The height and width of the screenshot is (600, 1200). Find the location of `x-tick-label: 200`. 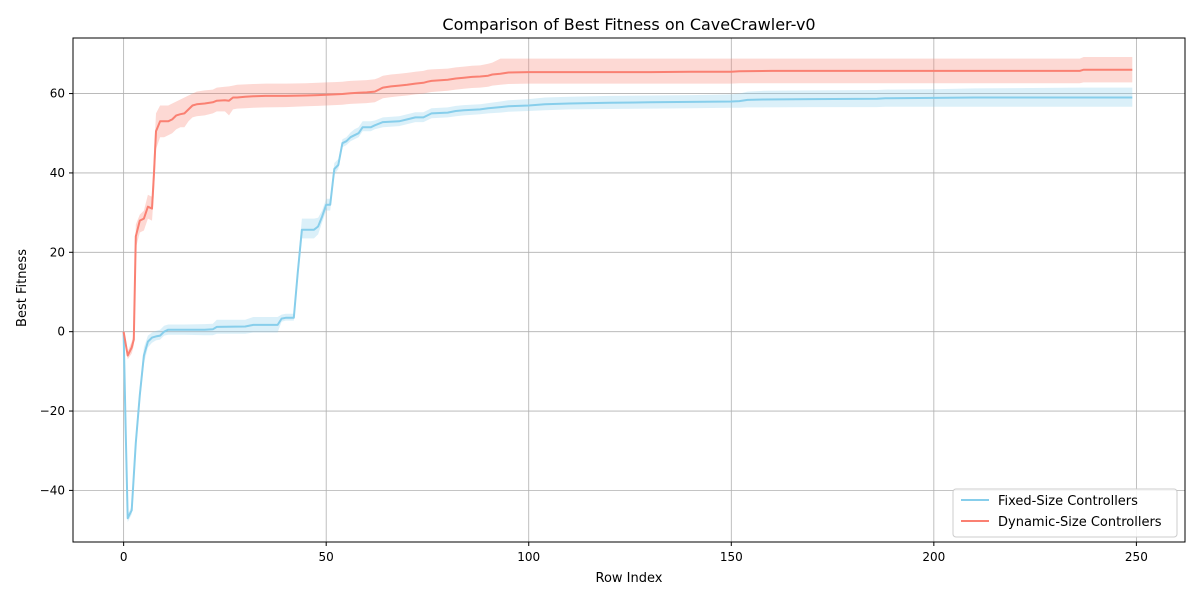

x-tick-label: 200 is located at coordinates (933, 557).